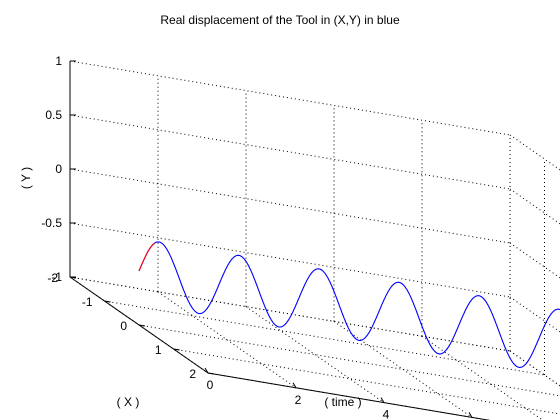  Describe the element at coordinates (123, 326) in the screenshot. I see `y-tick-label: 0` at that location.